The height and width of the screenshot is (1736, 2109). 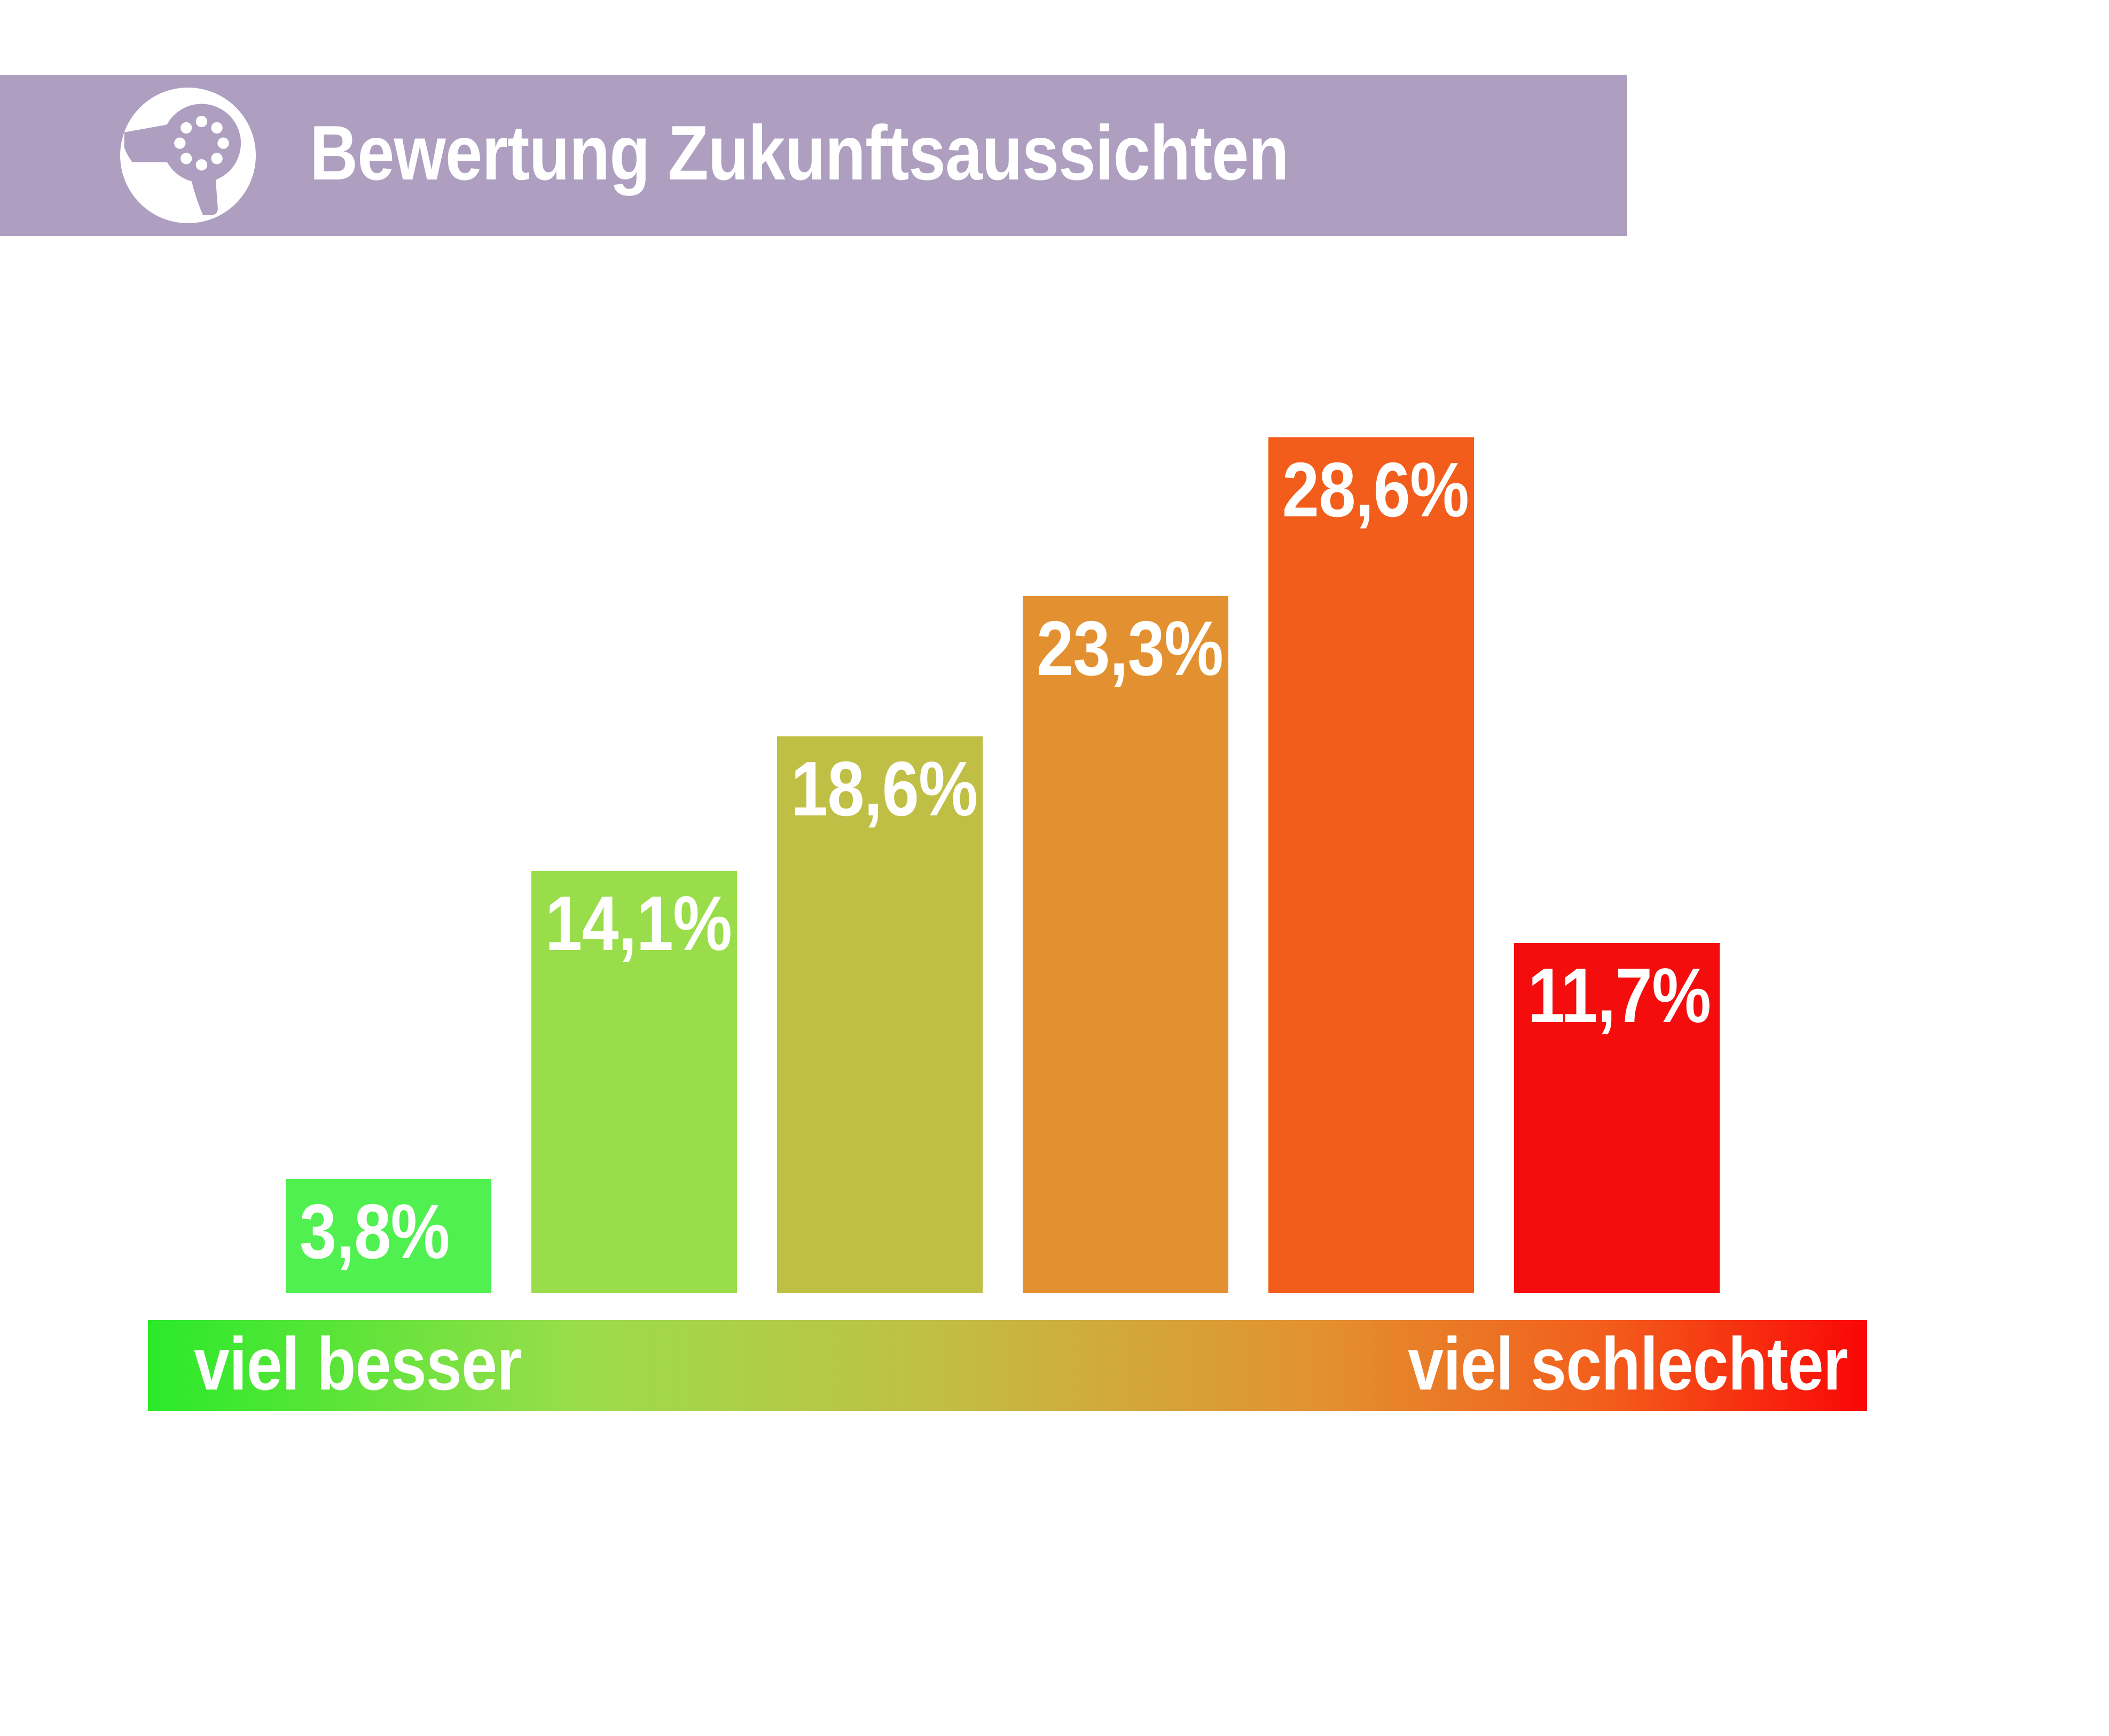 I want to click on bar-value-label: 11,7%, so click(x=1619, y=995).